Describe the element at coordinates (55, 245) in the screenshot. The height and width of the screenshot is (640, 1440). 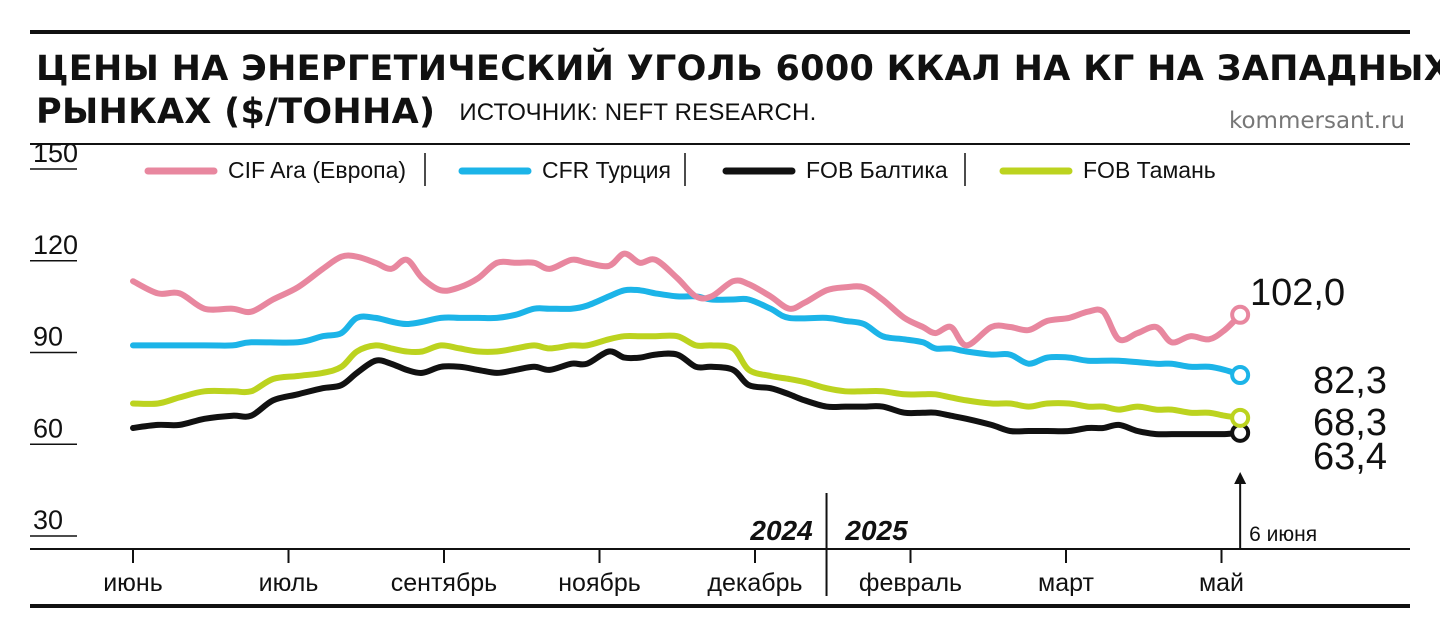
I see `y-tick-label: 120` at that location.